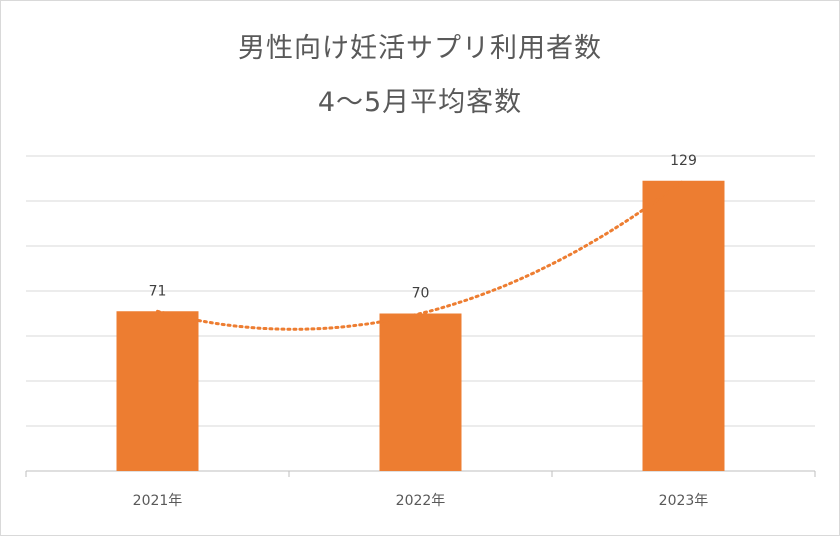  What do you see at coordinates (158, 291) in the screenshot?
I see `data-label: 71` at bounding box center [158, 291].